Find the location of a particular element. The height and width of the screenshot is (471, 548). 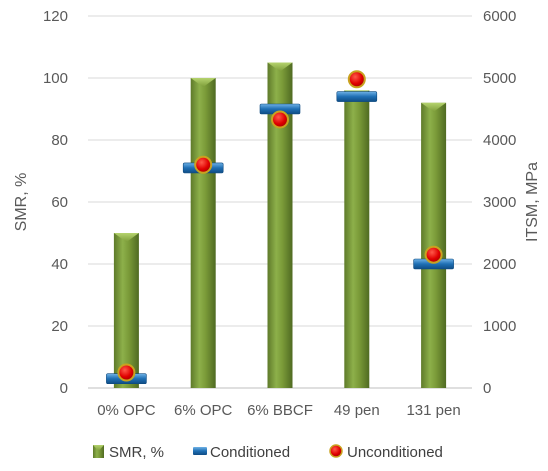

legend-conditioned-label: Conditioned is located at coordinates (250, 452).